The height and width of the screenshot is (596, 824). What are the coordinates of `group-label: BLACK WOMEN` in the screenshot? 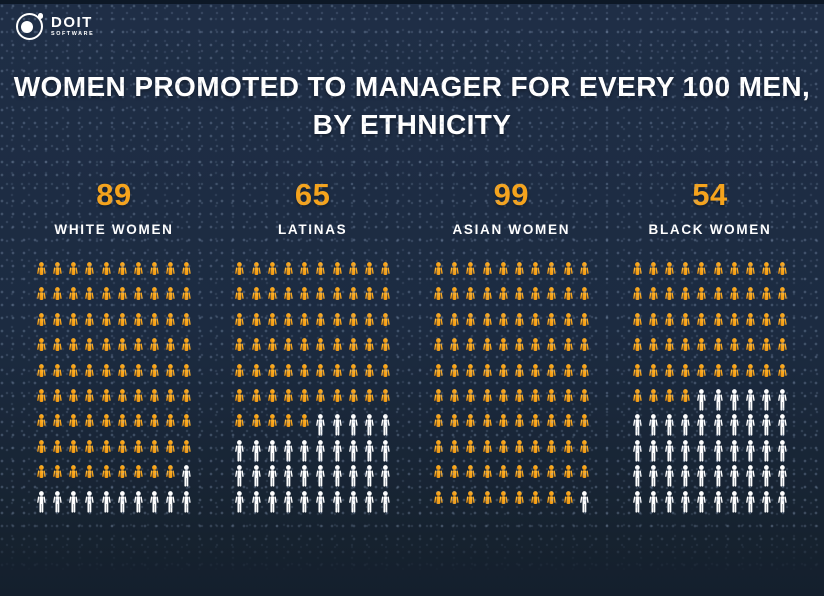 It's located at (710, 229).